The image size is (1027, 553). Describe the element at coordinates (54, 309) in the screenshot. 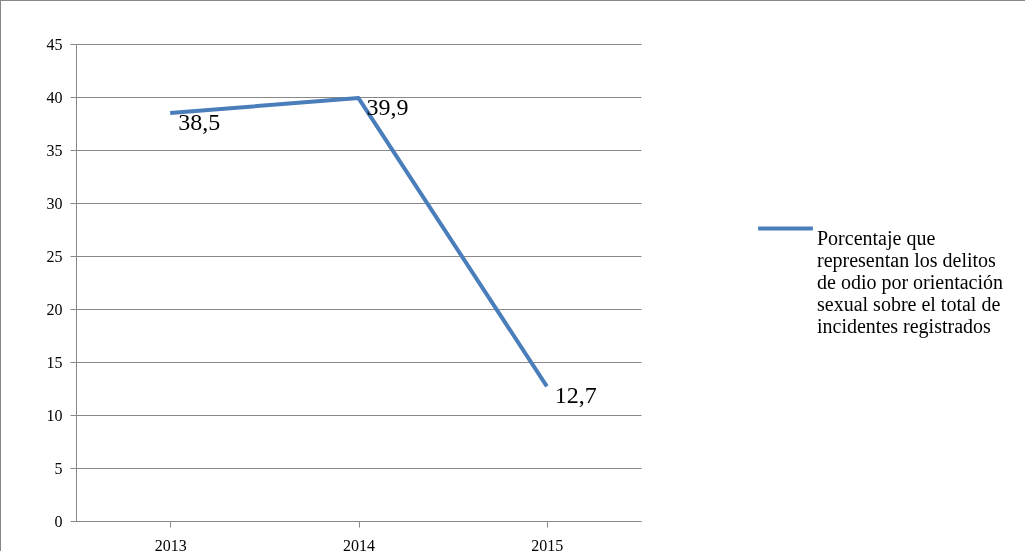

I see `y-tick-label: 20` at that location.